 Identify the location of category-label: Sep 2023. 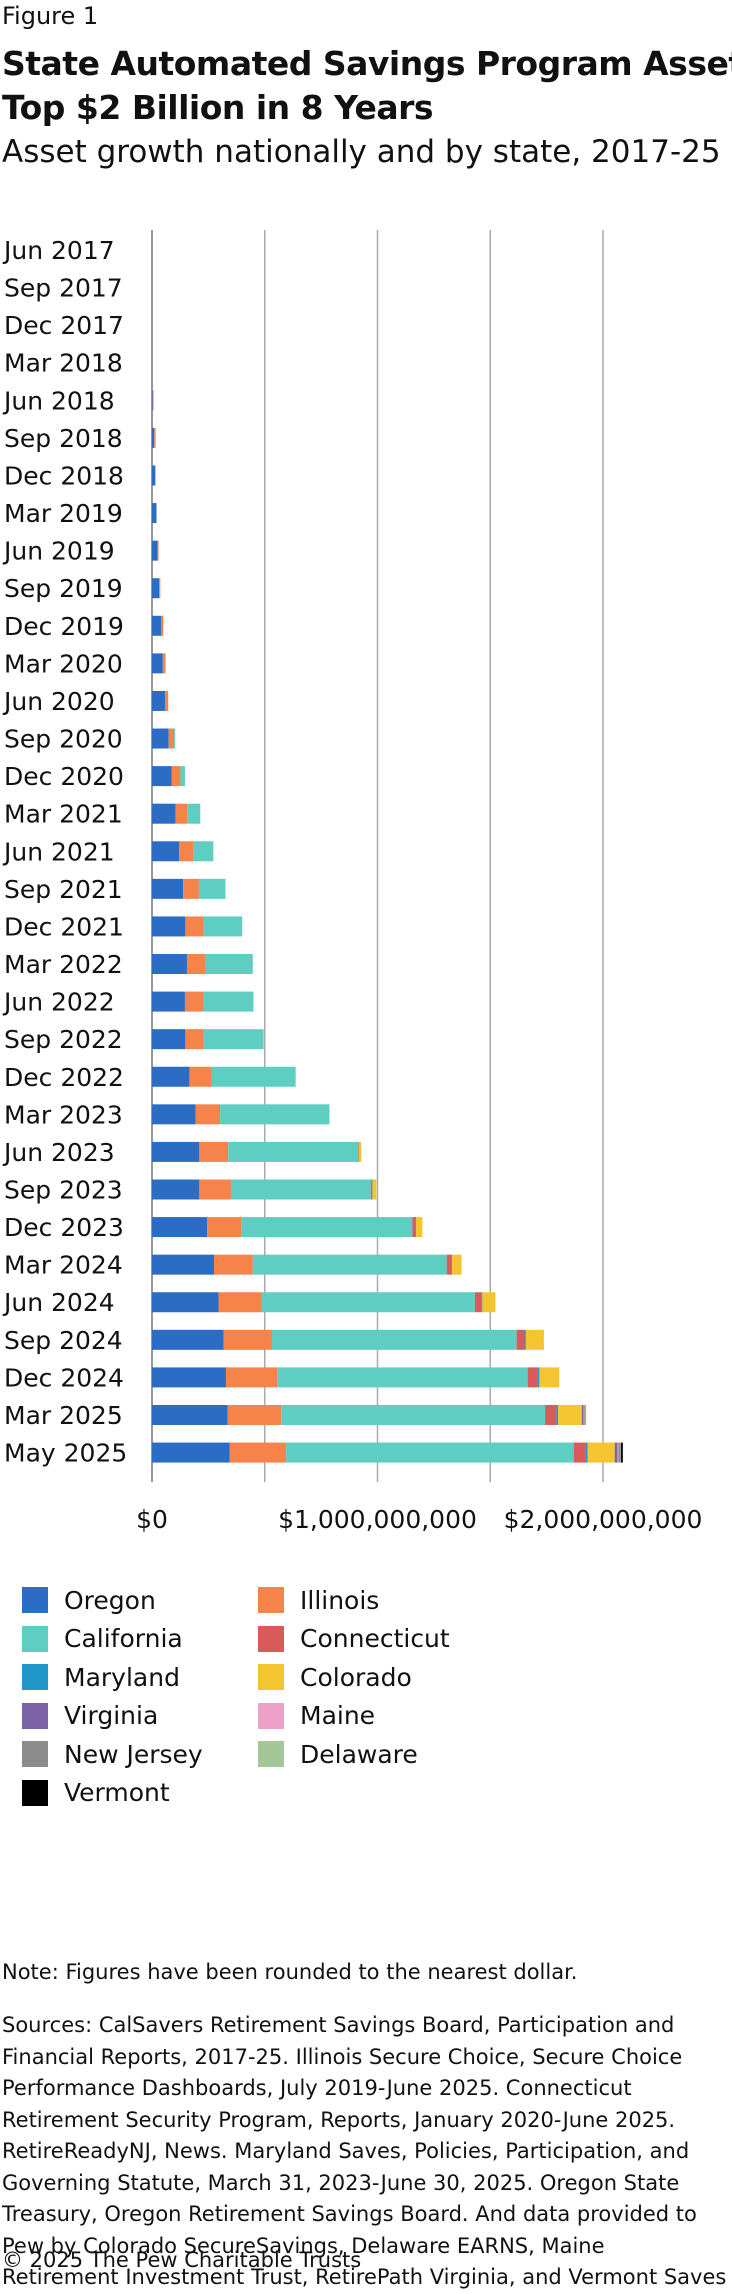
(63, 1190).